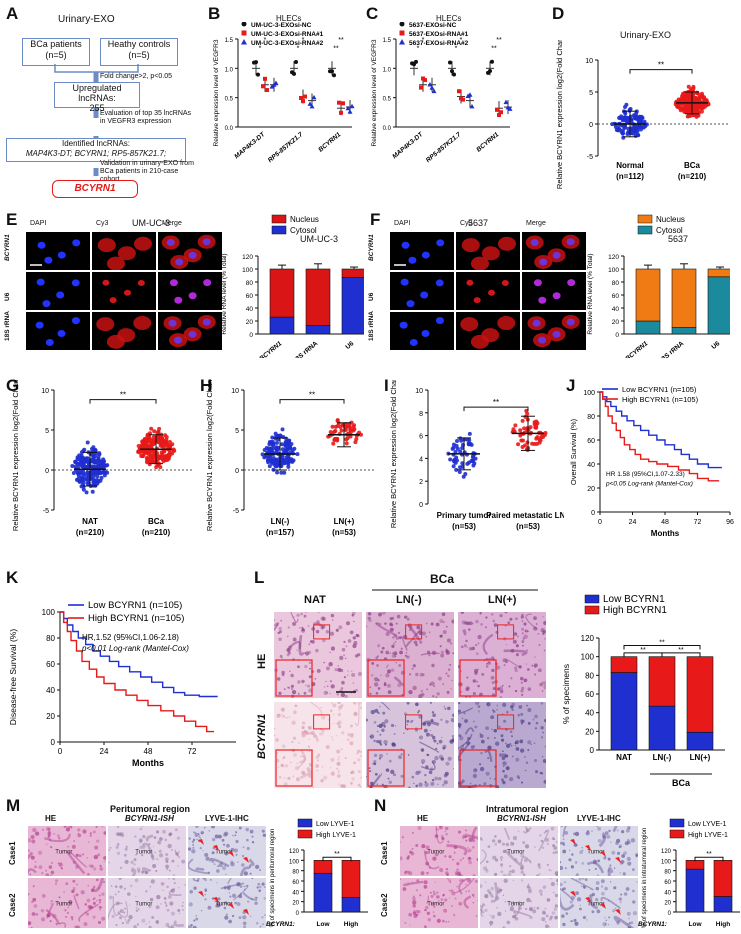 The width and height of the screenshot is (741, 934). I want to click on x-tick-label: MAP4K3-DT, so click(408, 146).